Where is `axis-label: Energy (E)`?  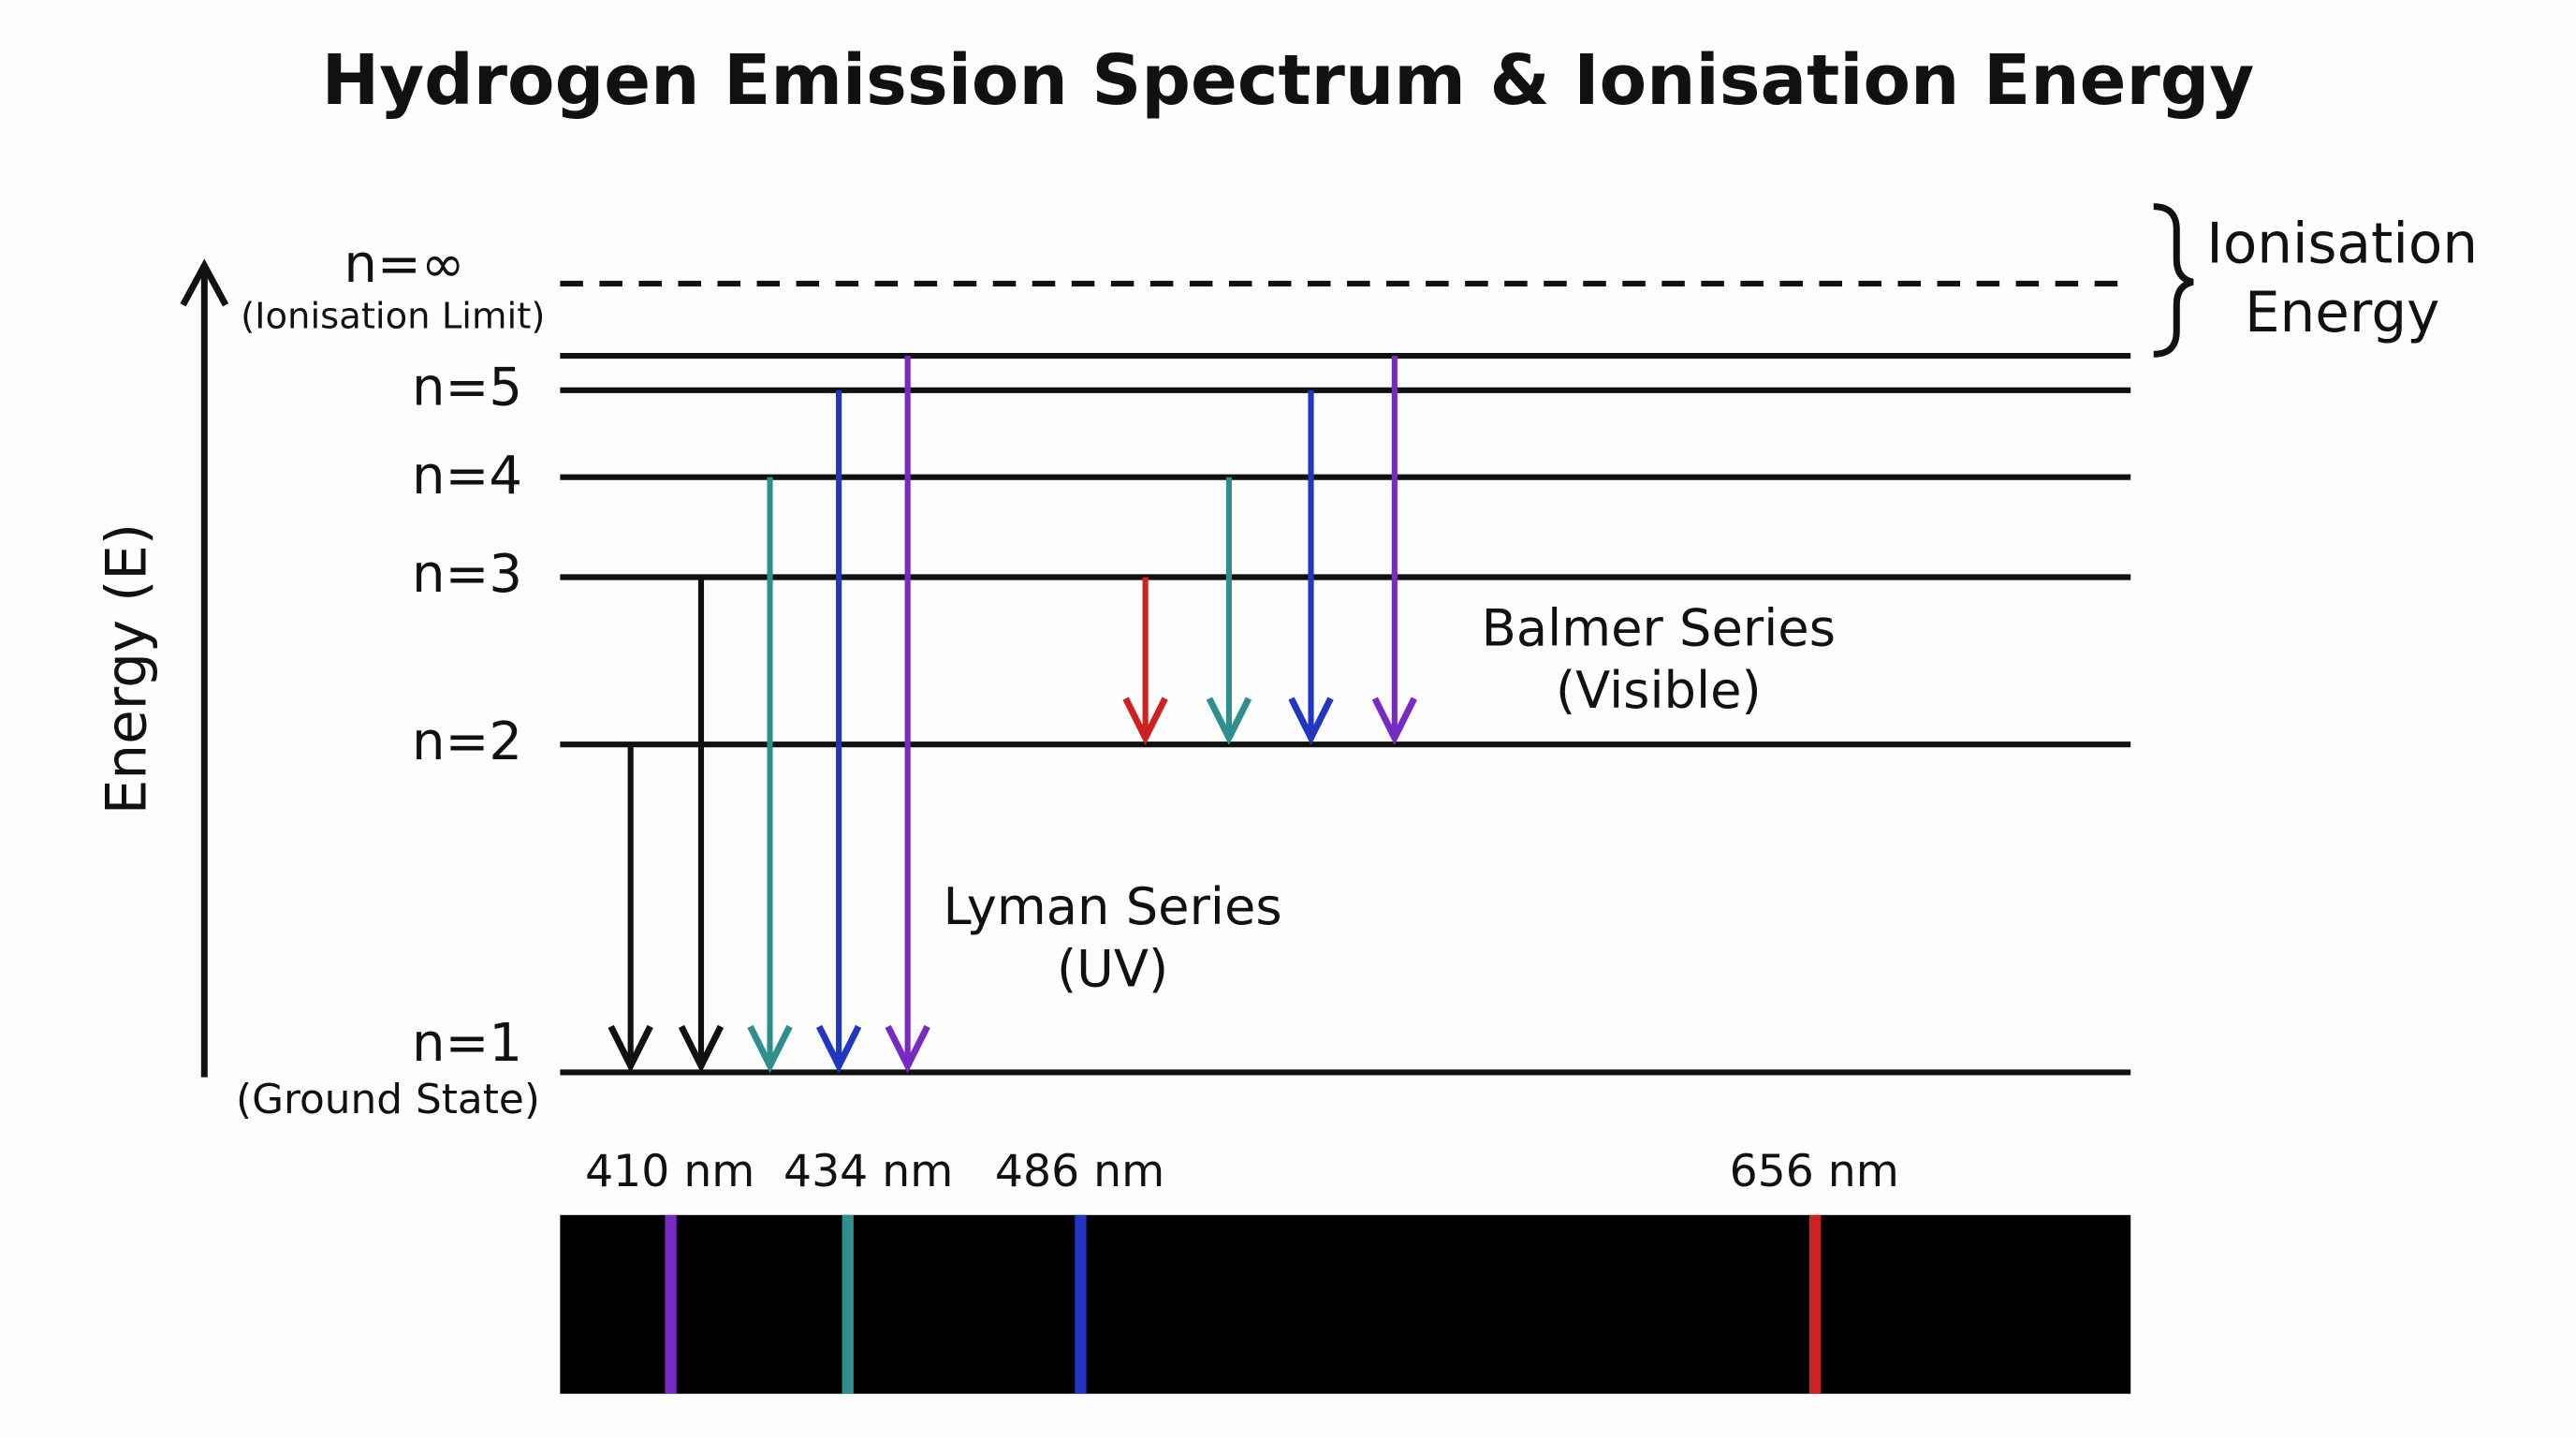
axis-label: Energy (E) is located at coordinates (127, 668).